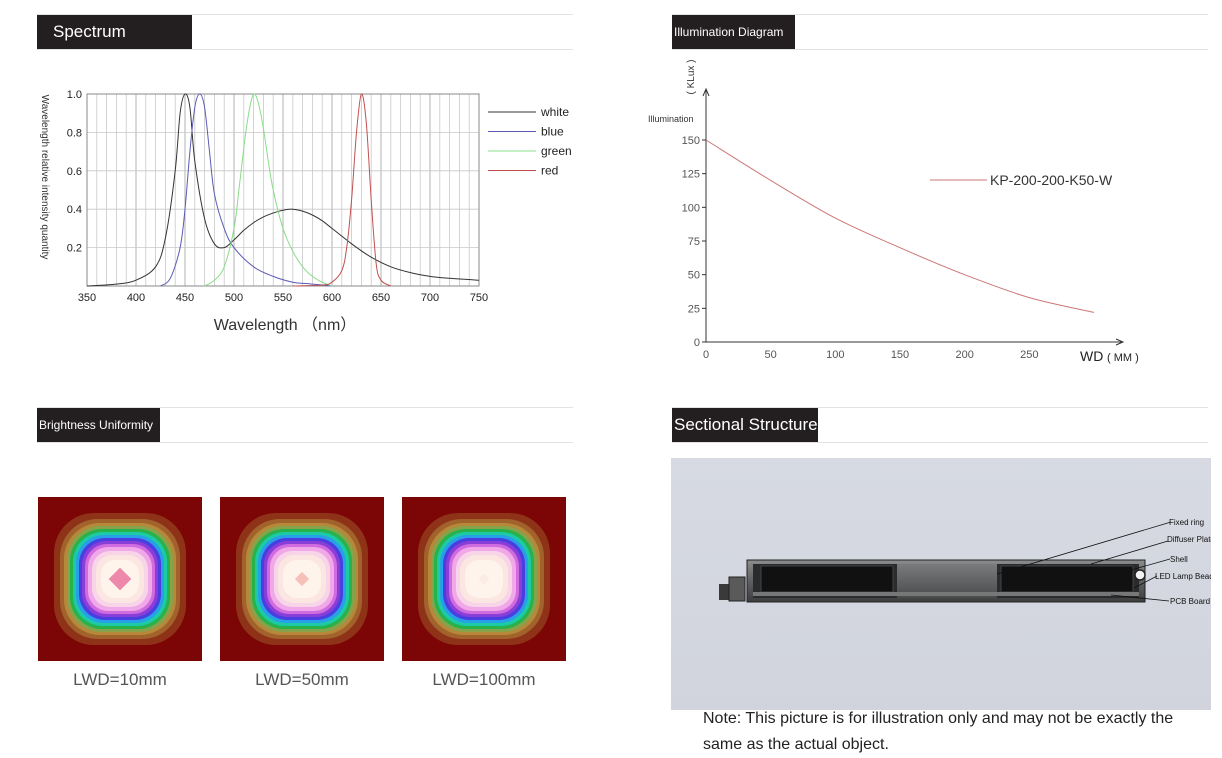 Image resolution: width=1222 pixels, height=758 pixels. I want to click on illumination-header: Illumination Diagram, so click(940, 32).